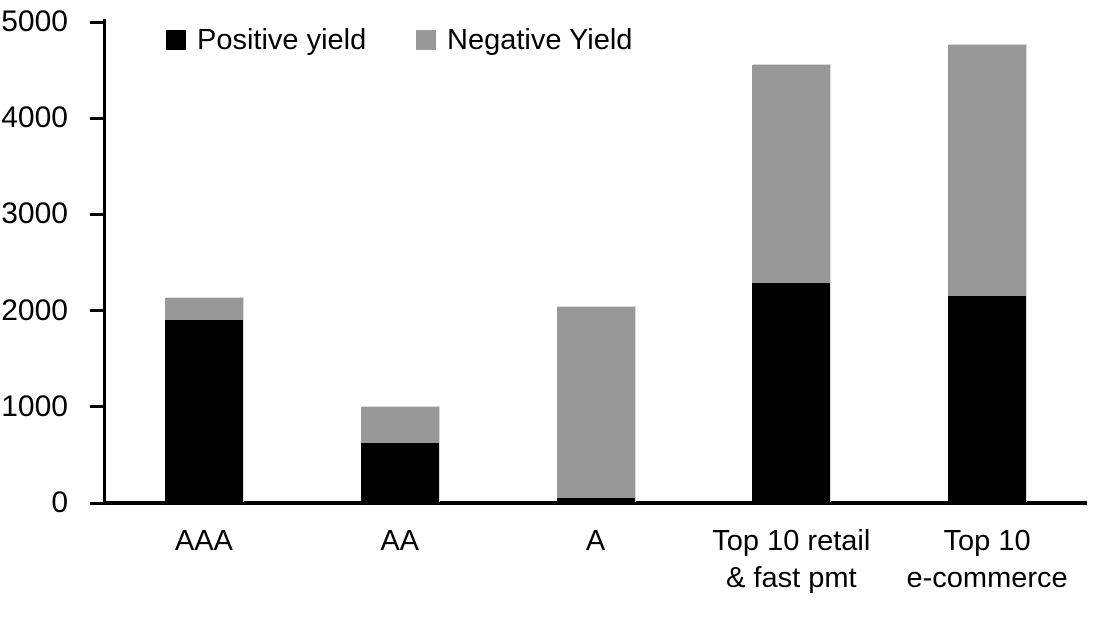 The height and width of the screenshot is (618, 1102). I want to click on x-axis-label: Top 10 retail & fast pmt, so click(791, 560).